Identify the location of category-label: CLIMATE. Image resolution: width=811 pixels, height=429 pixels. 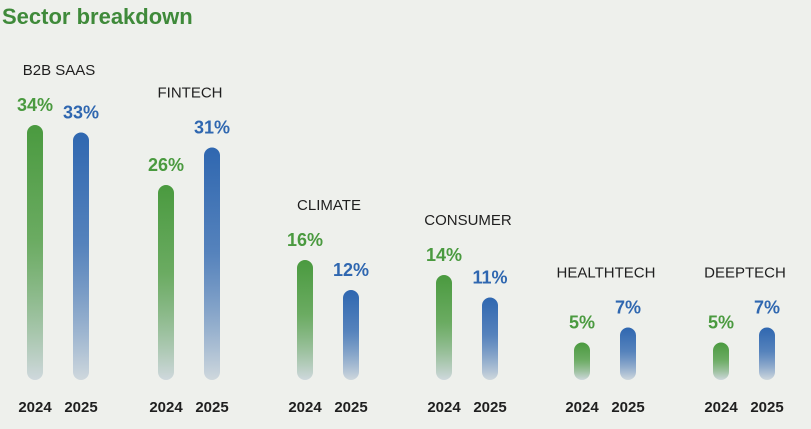
(329, 205).